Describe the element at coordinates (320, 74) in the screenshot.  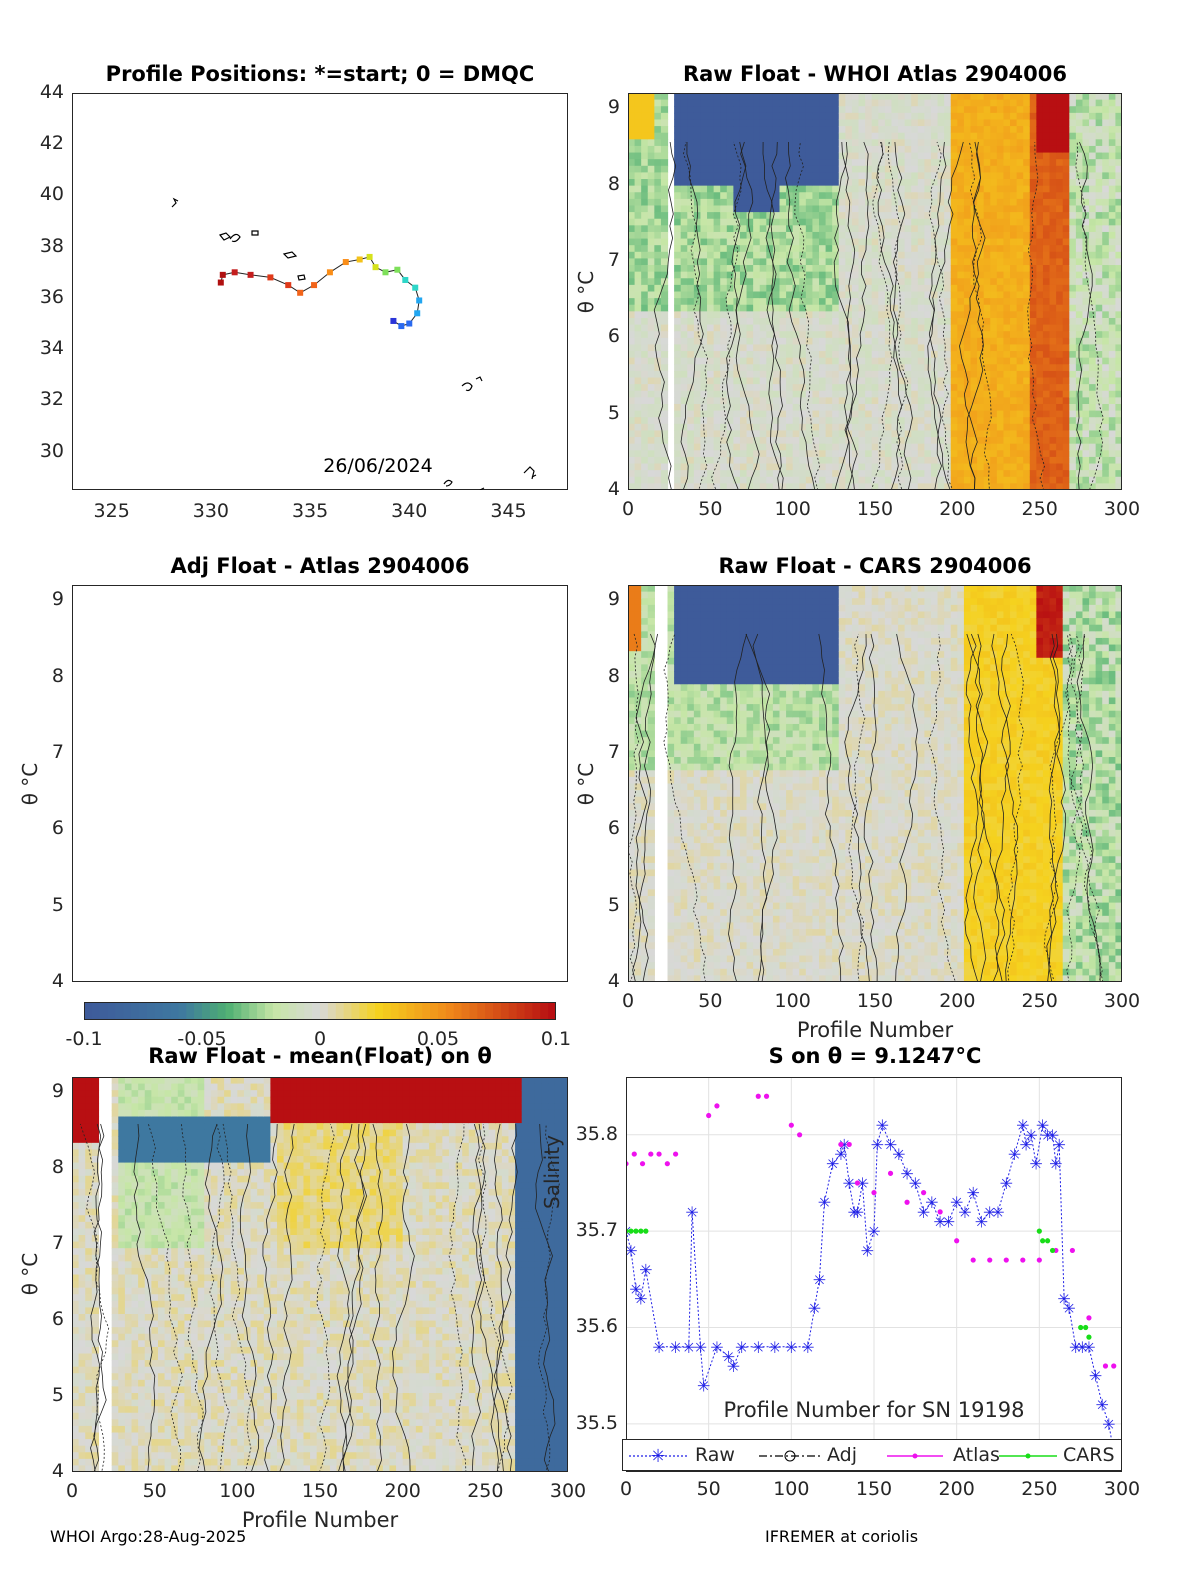
I see `map-title: Profile Positions: *=start; 0 = DMQC` at that location.